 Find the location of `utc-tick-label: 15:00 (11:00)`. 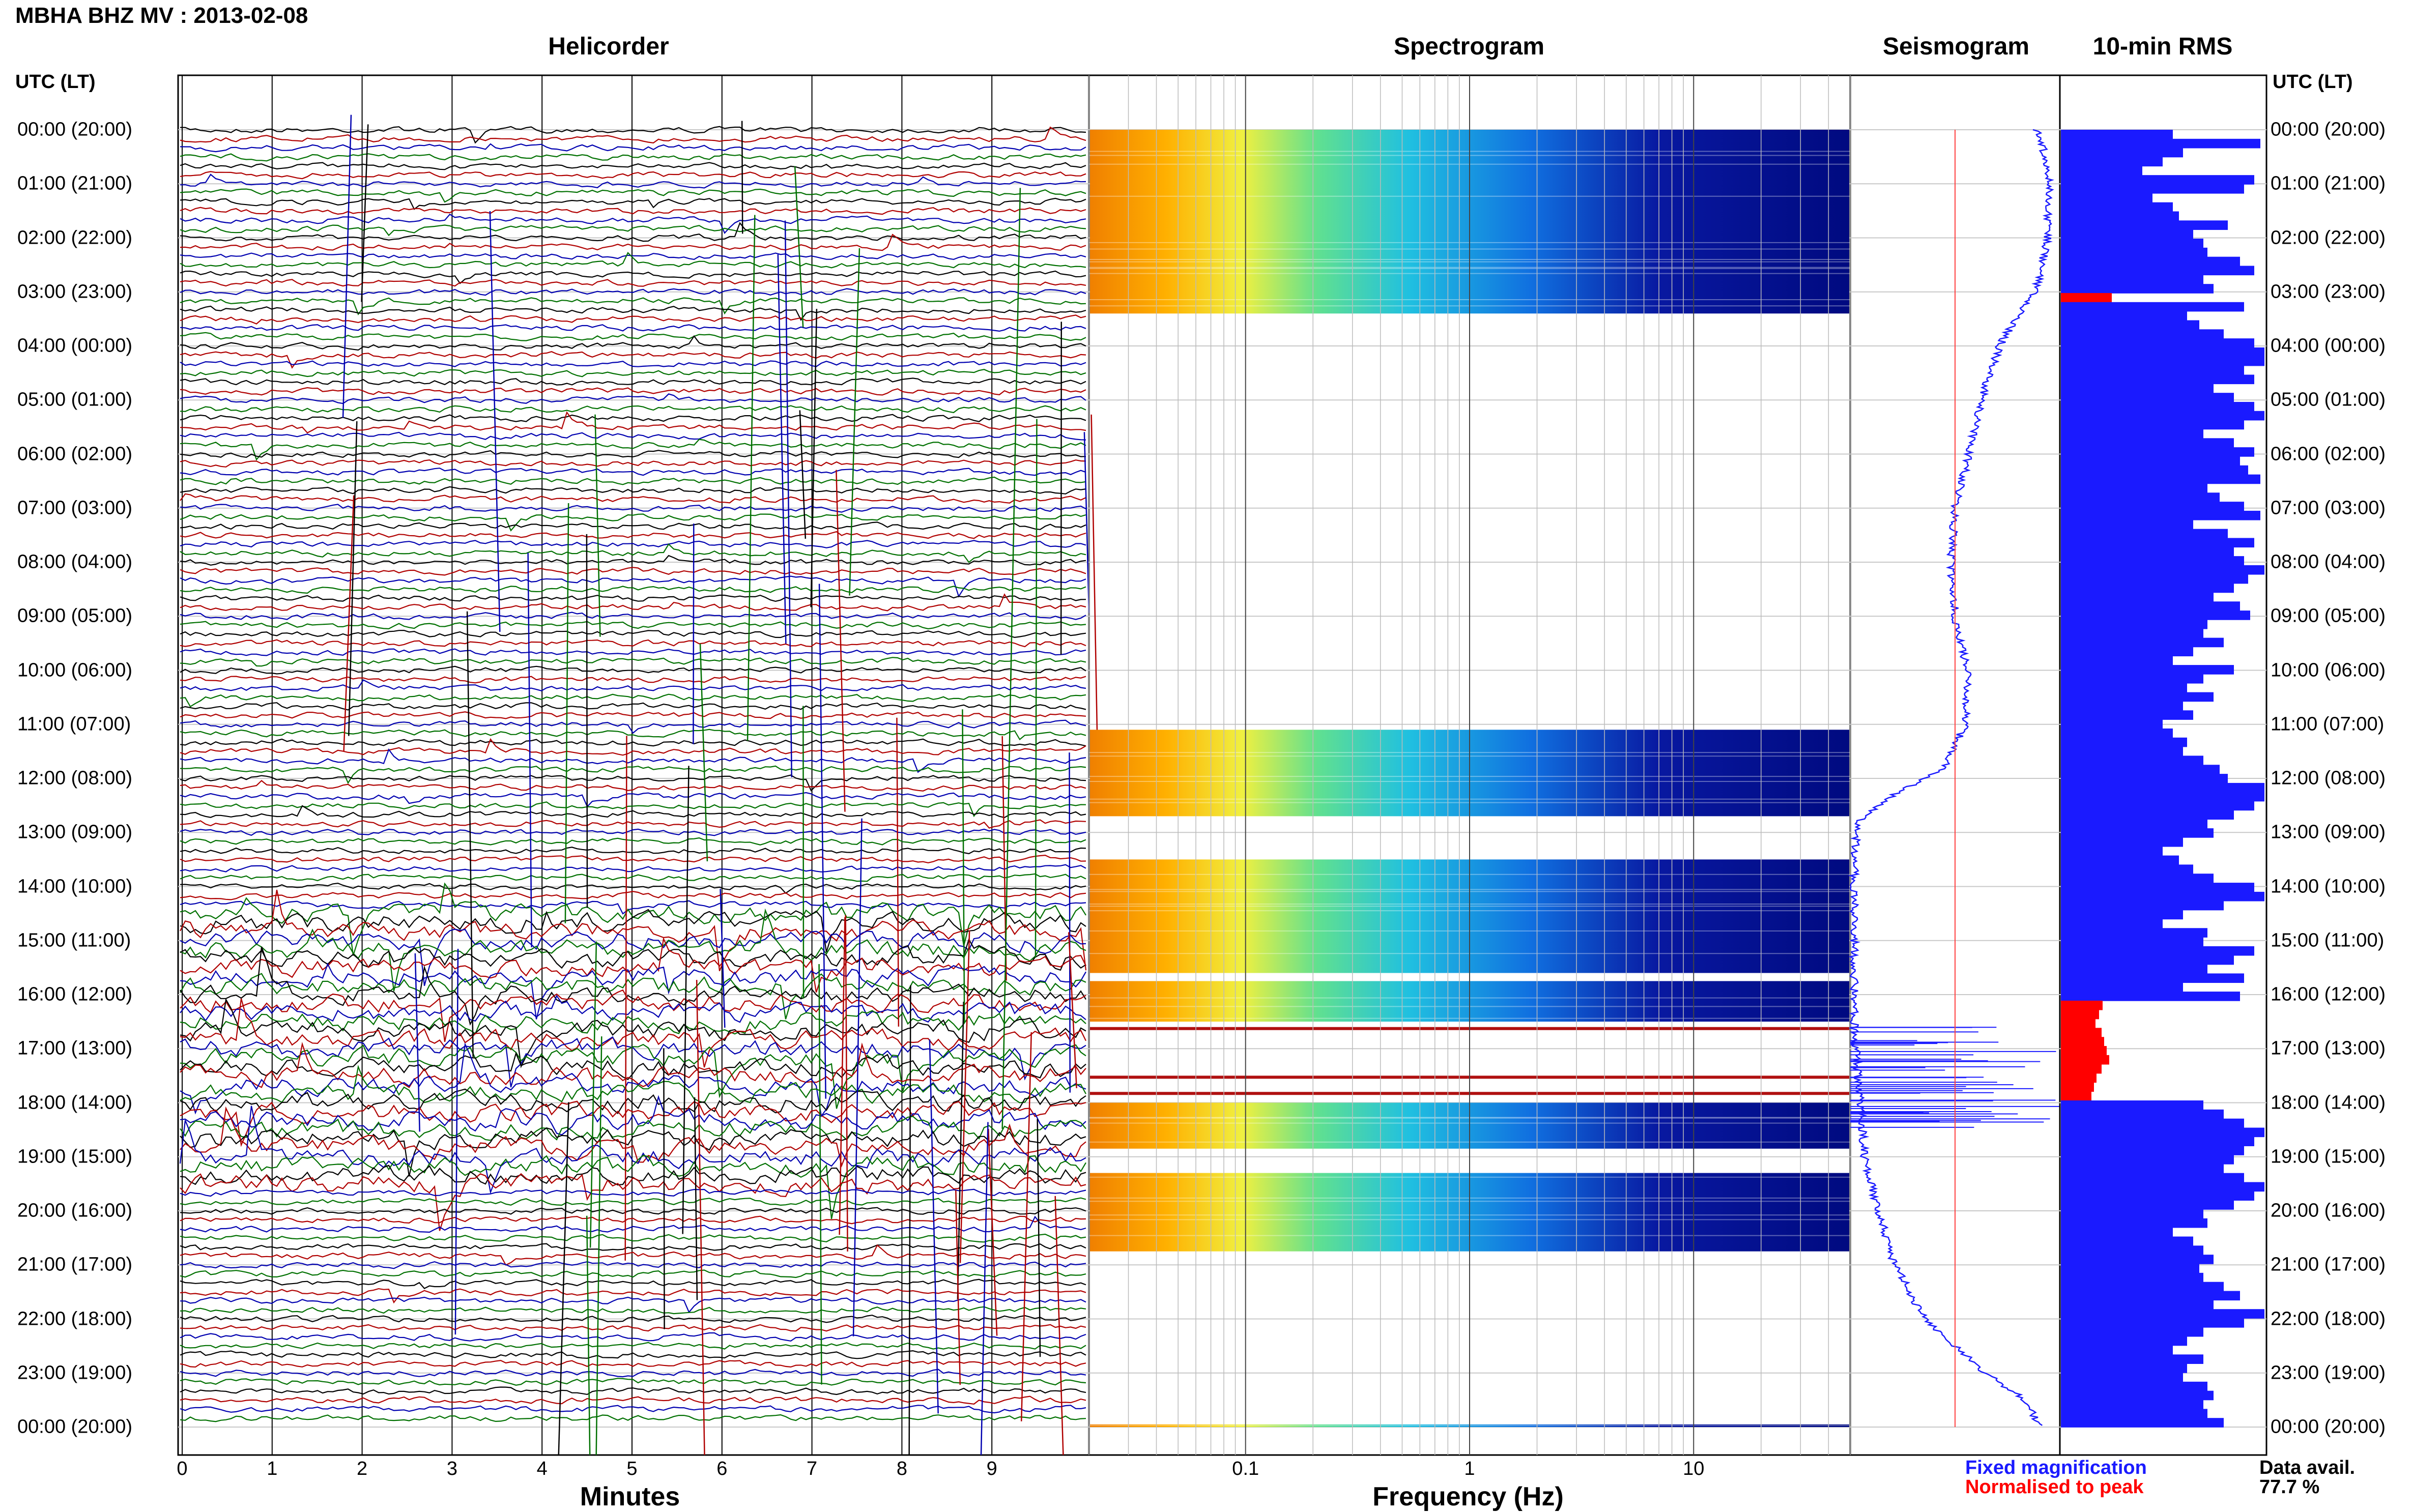

utc-tick-label: 15:00 (11:00) is located at coordinates (2328, 940).